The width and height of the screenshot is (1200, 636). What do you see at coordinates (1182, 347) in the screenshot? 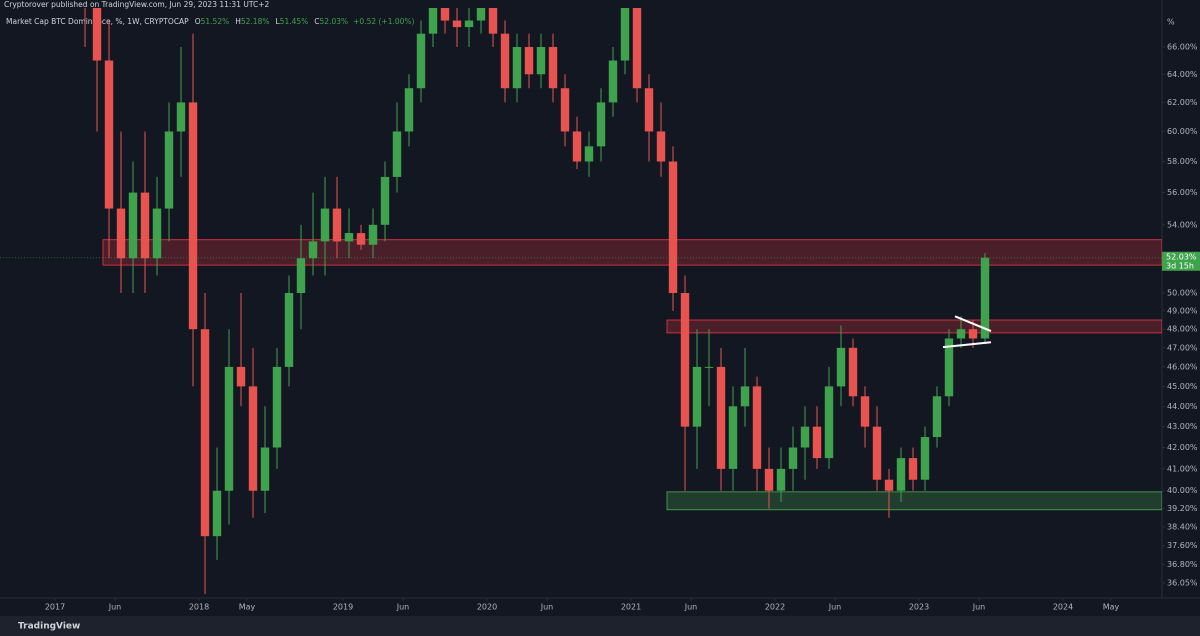
I see `y-tick-label: 47.00%` at bounding box center [1182, 347].